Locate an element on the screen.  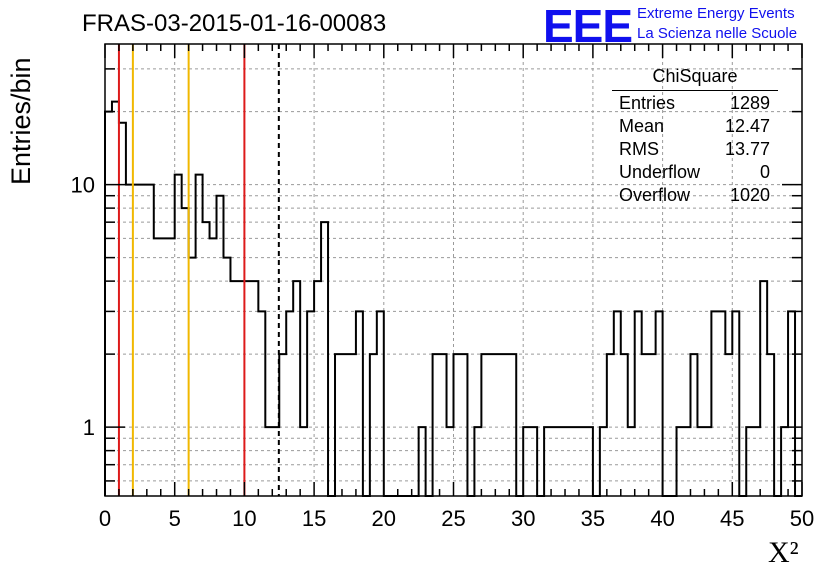
y-axis-label: Entries/bin is located at coordinates (21, 121).